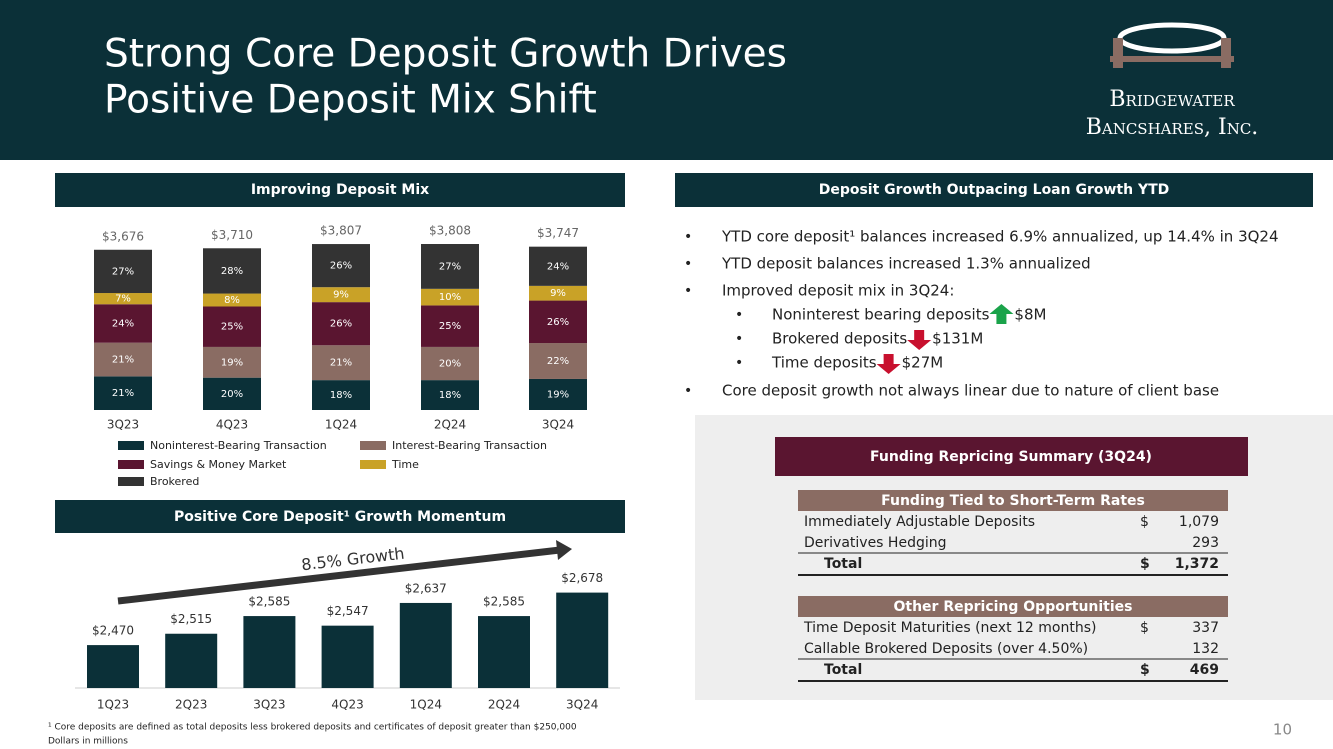  Describe the element at coordinates (1197, 564) in the screenshot. I see `table-total-value: 1,372` at that location.